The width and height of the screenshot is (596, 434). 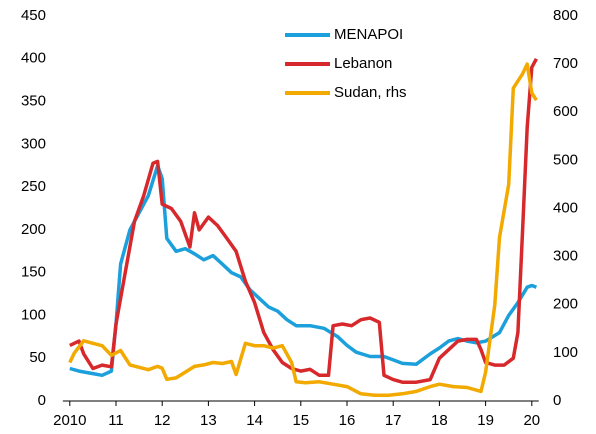 What do you see at coordinates (33, 272) in the screenshot?
I see `y-tick-label: 150` at bounding box center [33, 272].